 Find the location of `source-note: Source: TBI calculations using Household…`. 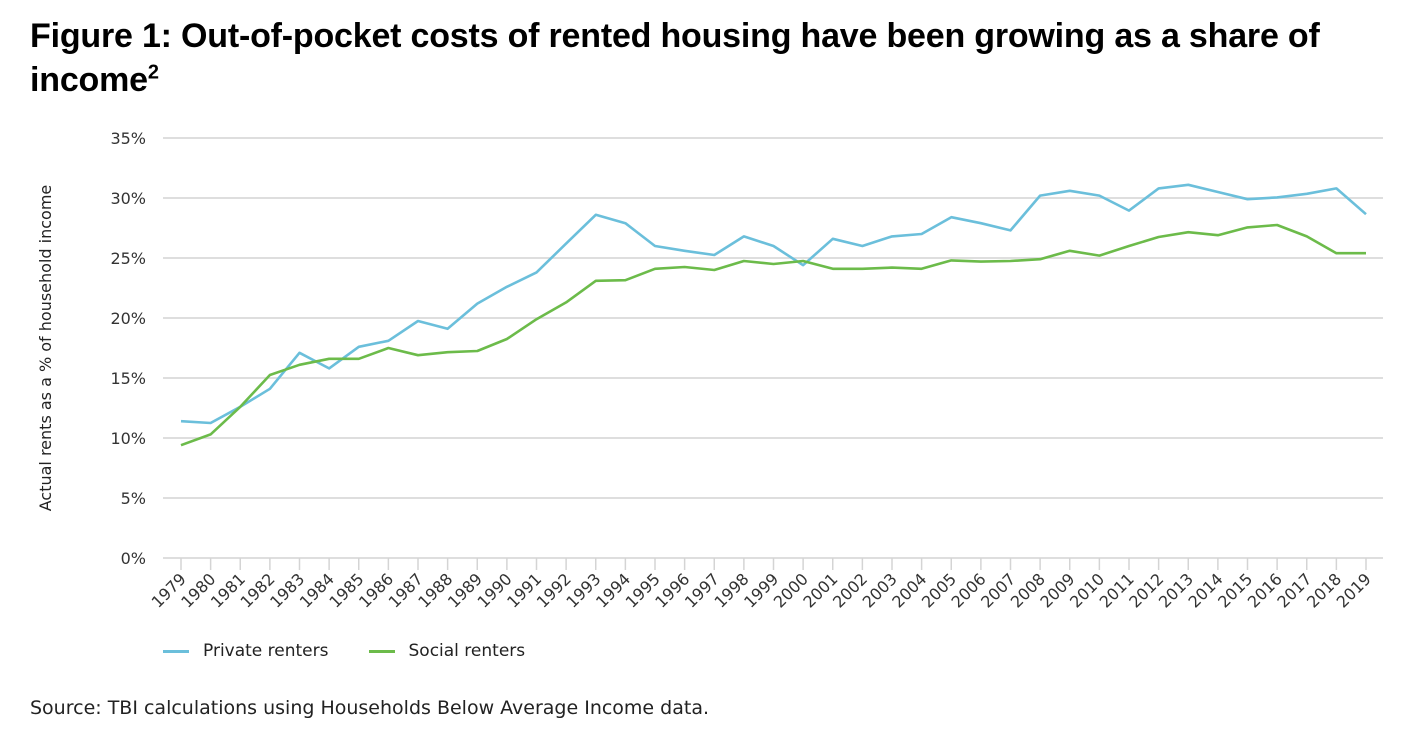

source-note: Source: TBI calculations using Household… is located at coordinates (369, 708).